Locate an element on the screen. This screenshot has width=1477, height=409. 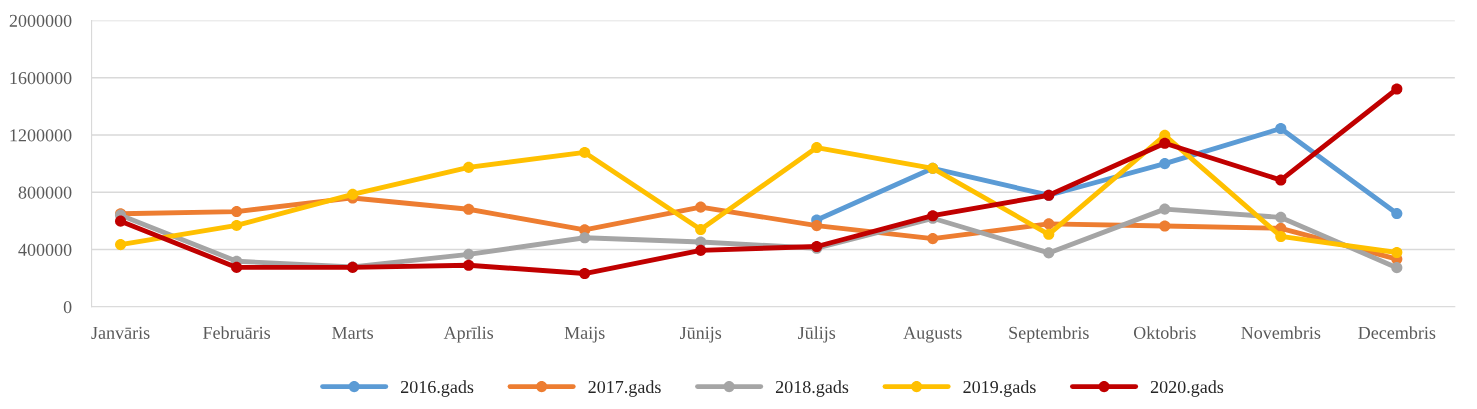
x-tick-label: Jūlijs is located at coordinates (817, 334).